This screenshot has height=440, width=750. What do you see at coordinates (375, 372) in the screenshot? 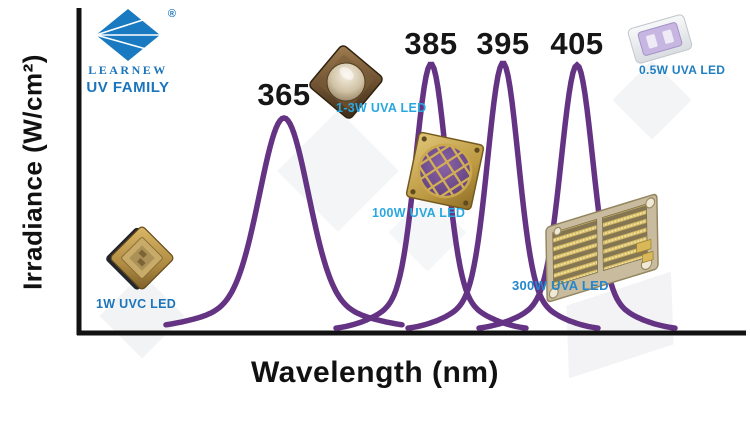
I see `x-axis-label: Wavelength (nm)` at bounding box center [375, 372].